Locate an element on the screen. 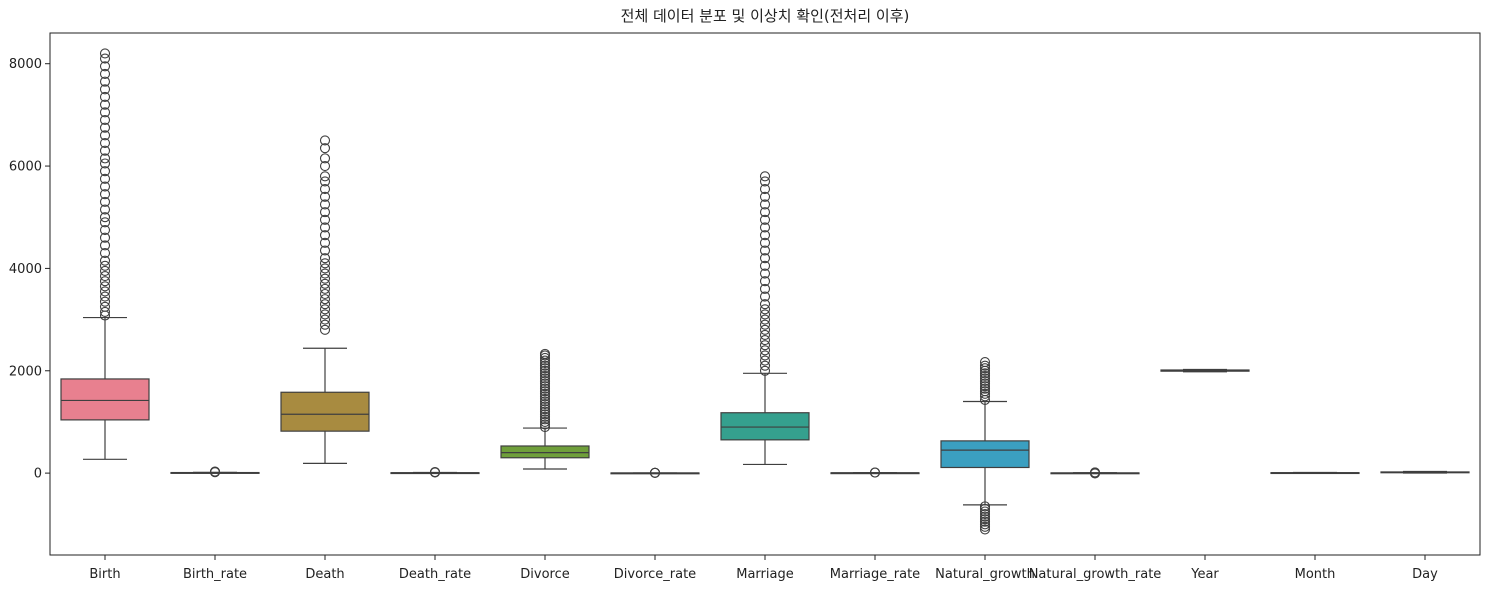 The width and height of the screenshot is (1489, 590). box-group-death is located at coordinates (325, 299).